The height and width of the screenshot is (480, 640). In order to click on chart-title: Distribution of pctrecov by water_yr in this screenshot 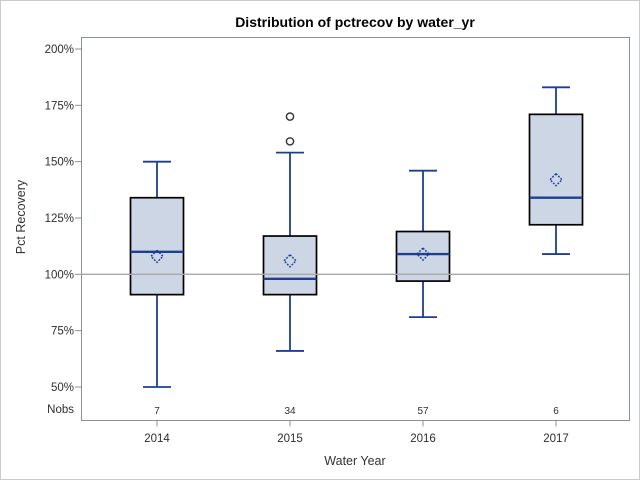, I will do `click(355, 22)`.